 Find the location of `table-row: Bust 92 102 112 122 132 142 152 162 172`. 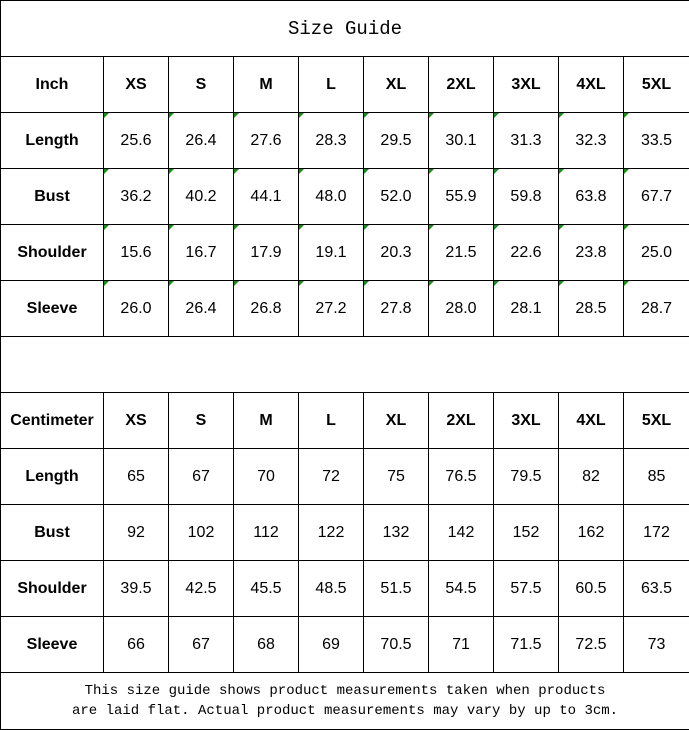

table-row: Bust 92 102 112 122 132 142 152 162 172 is located at coordinates (344, 532).